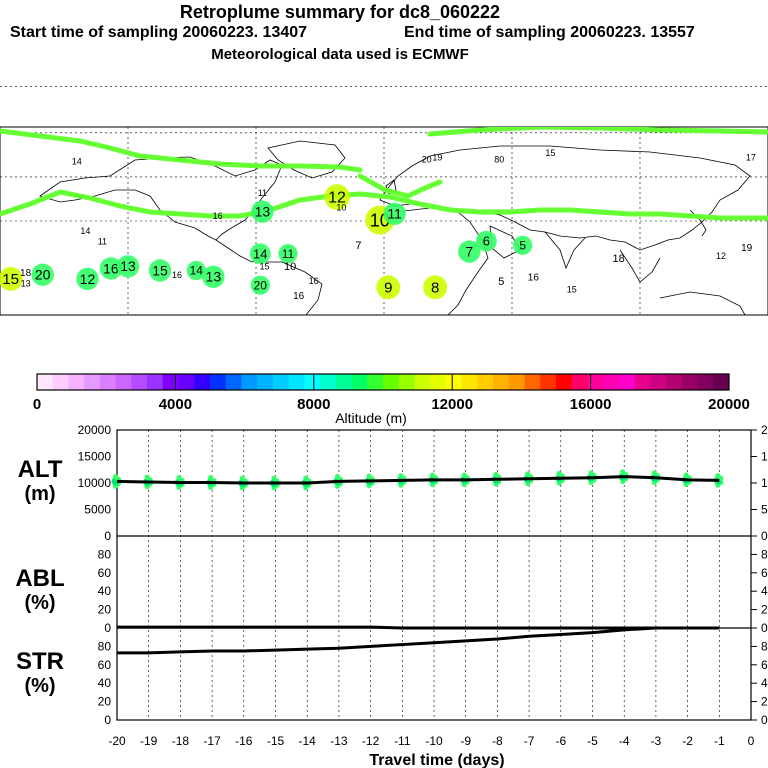 This screenshot has height=768, width=768. What do you see at coordinates (107, 628) in the screenshot?
I see `abl-tick-label-0: 0` at bounding box center [107, 628].